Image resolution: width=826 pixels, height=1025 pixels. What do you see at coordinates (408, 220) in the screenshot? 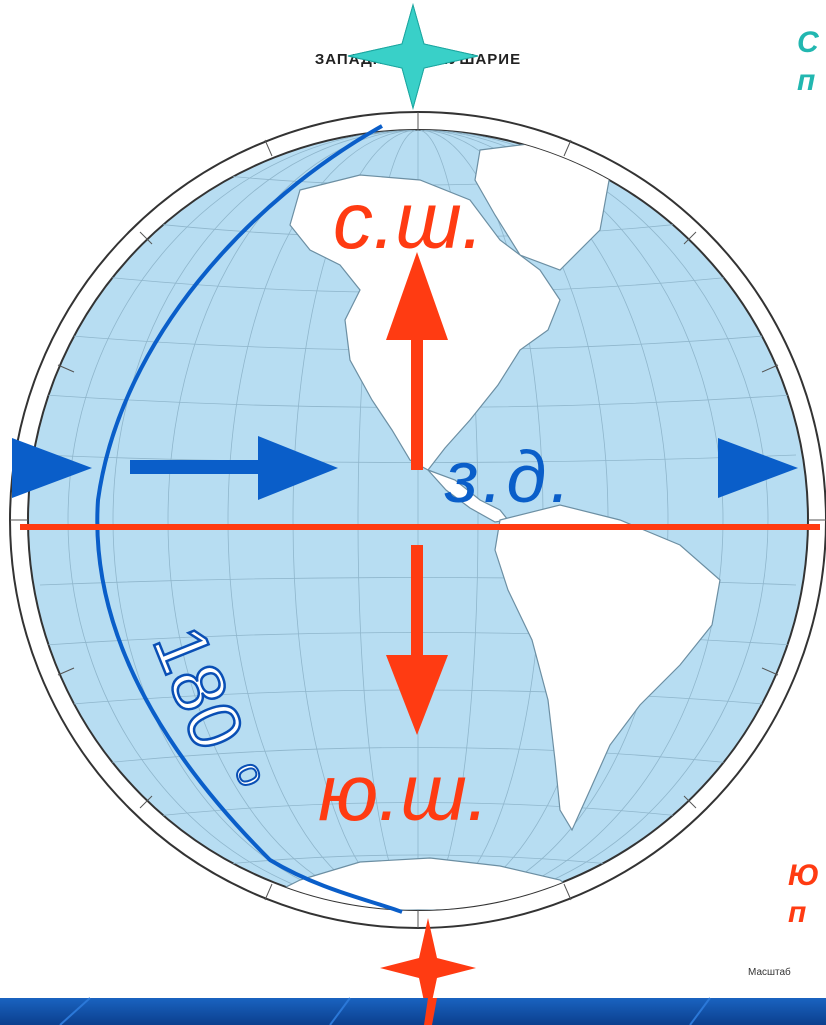
I see `north-latitude-label: с.ш.` at bounding box center [408, 220].